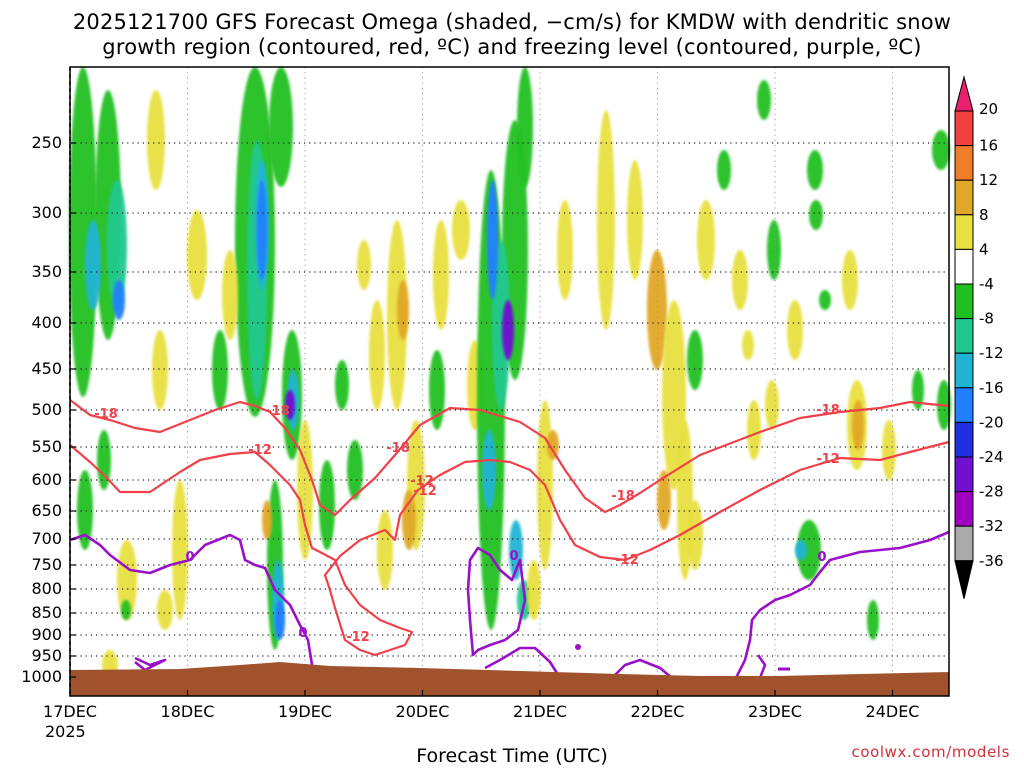  Describe the element at coordinates (623, 496) in the screenshot. I see `dgz-label-6: -18` at that location.